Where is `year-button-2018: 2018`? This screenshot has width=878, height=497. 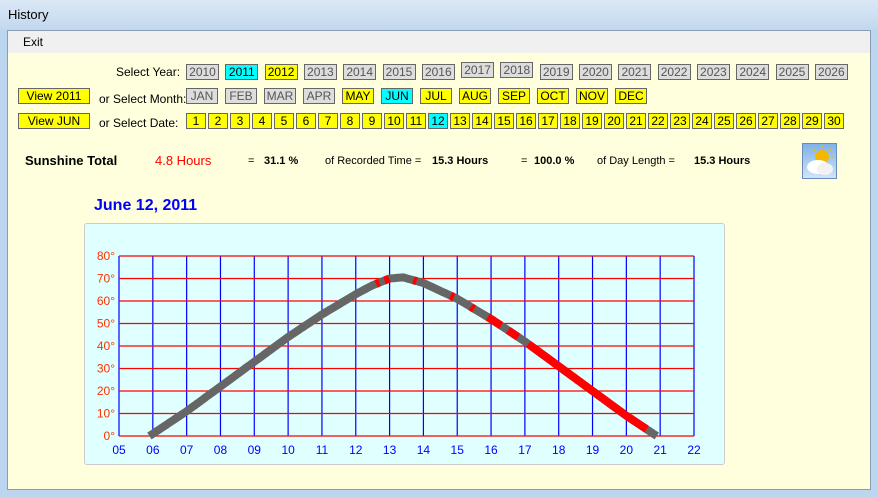
year-button-2018: 2018 is located at coordinates (517, 70).